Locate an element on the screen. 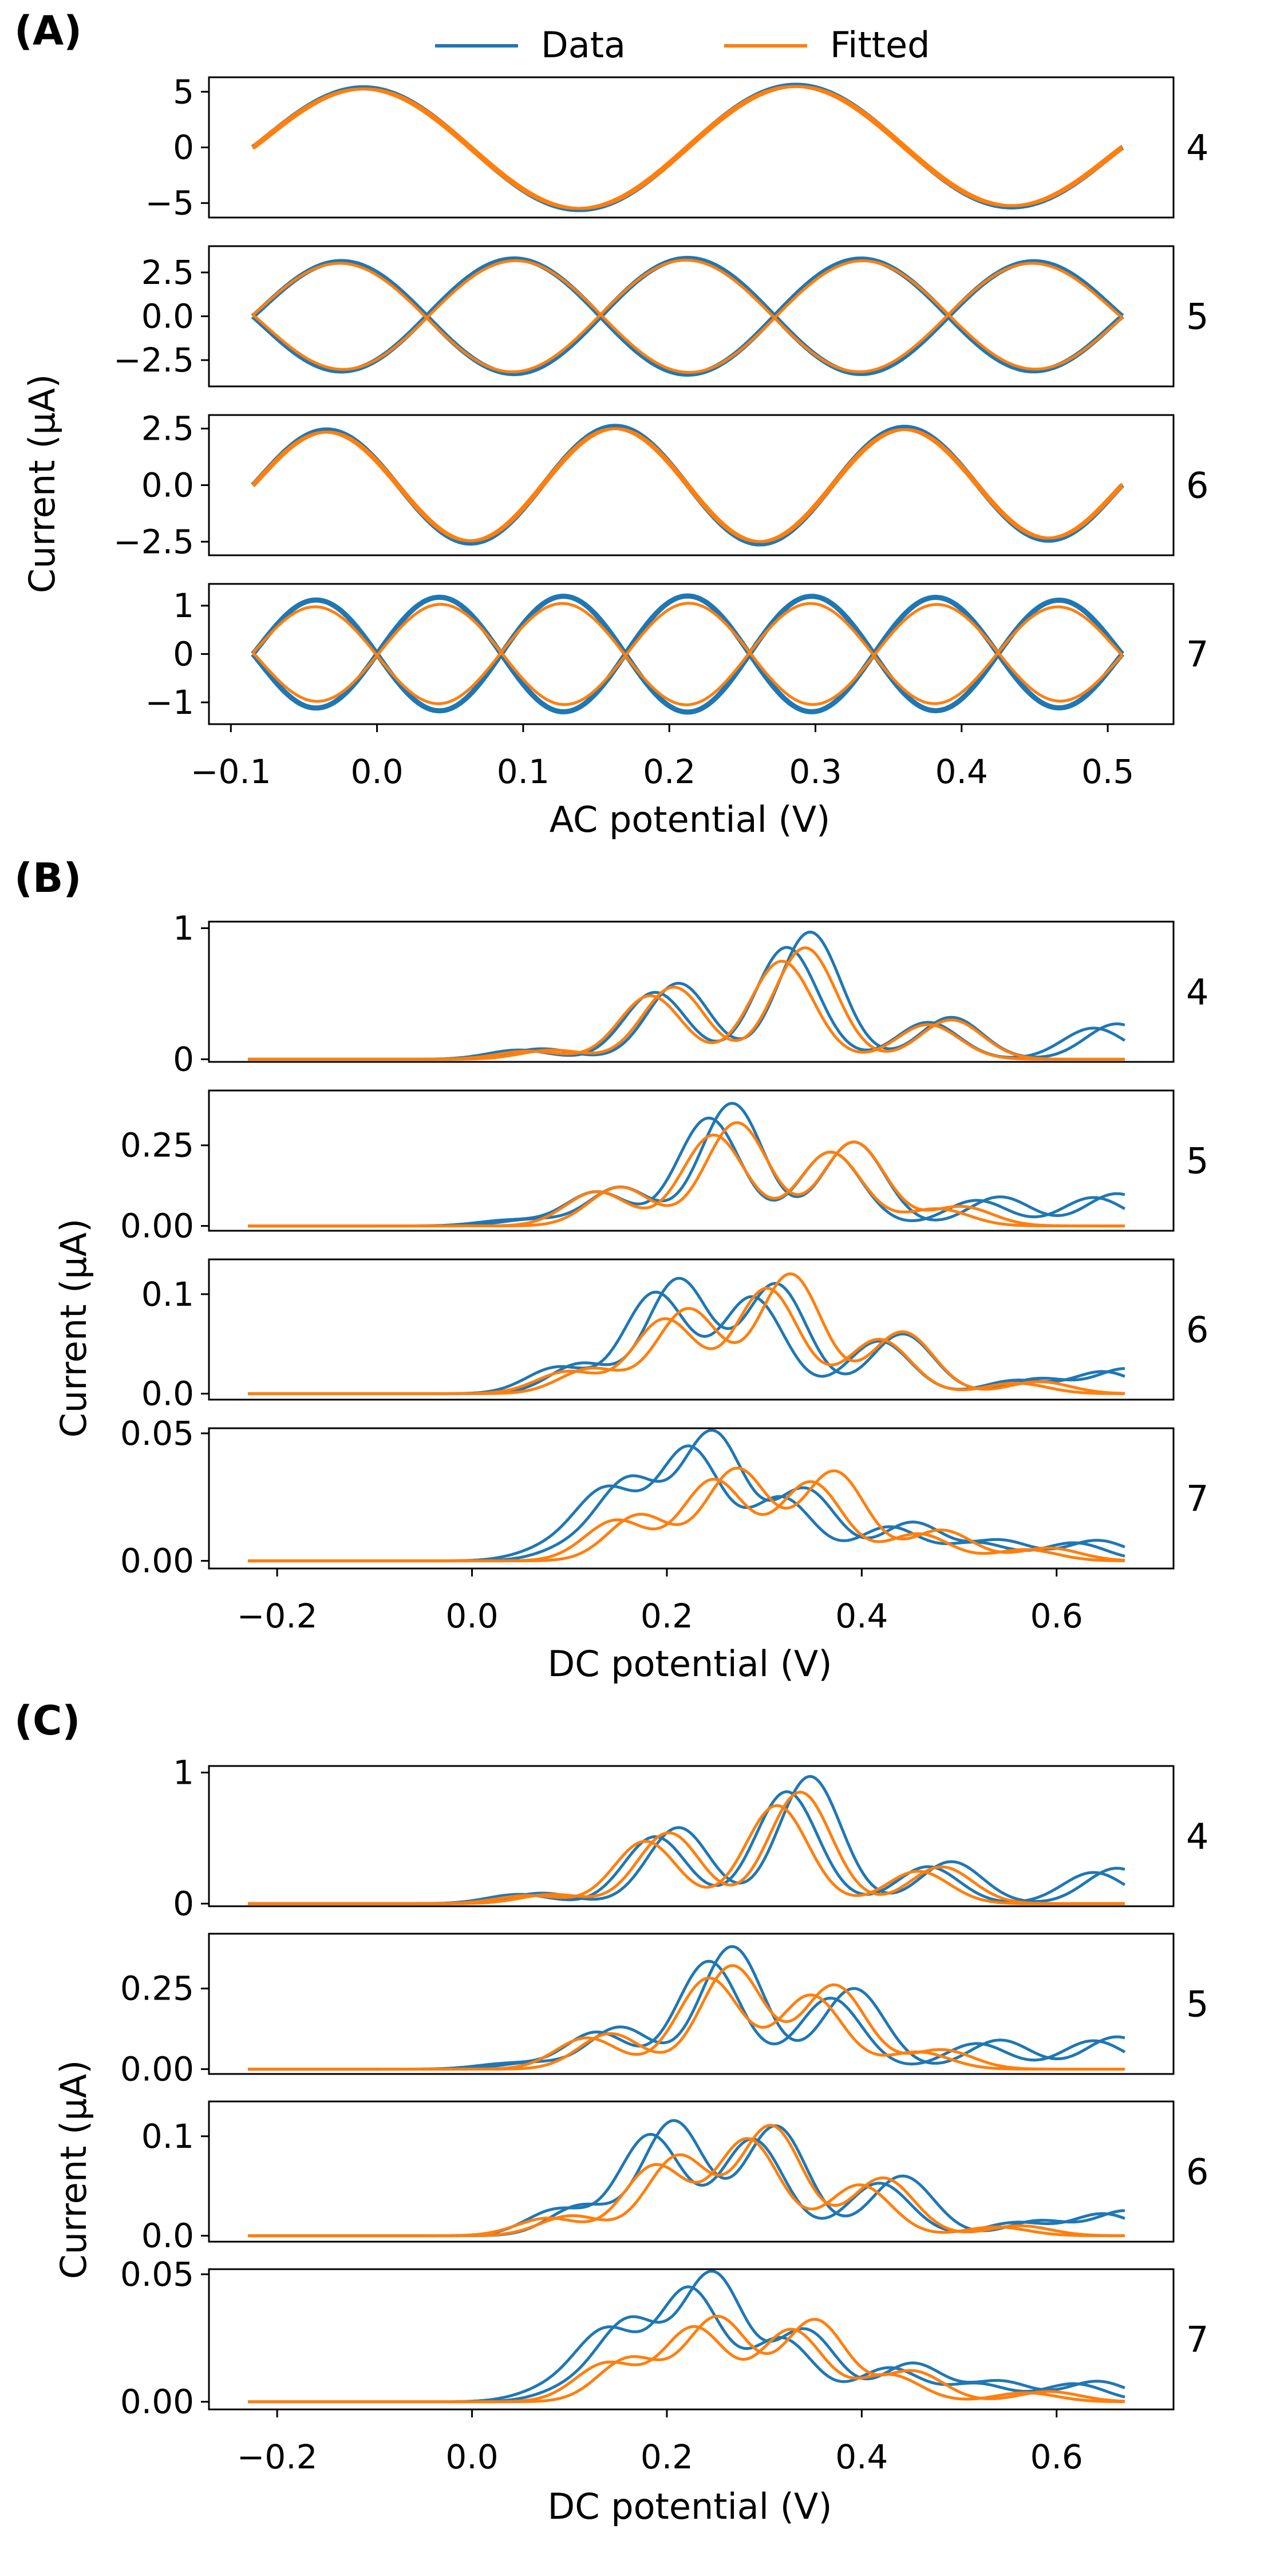 The image size is (1288, 2576). subplot-c-harmonic-4: 0 1 4 is located at coordinates (690, 1838).